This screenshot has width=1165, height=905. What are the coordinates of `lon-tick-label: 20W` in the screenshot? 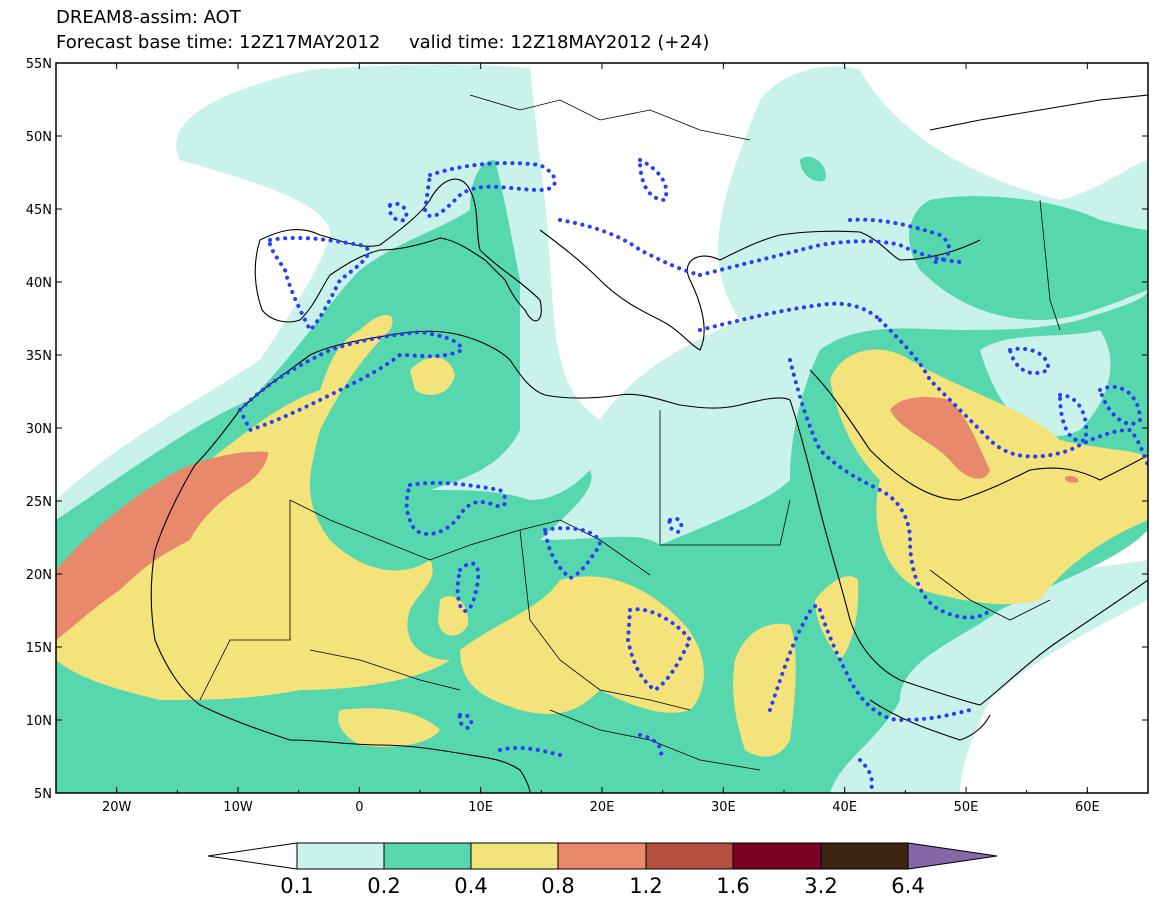 It's located at (117, 807).